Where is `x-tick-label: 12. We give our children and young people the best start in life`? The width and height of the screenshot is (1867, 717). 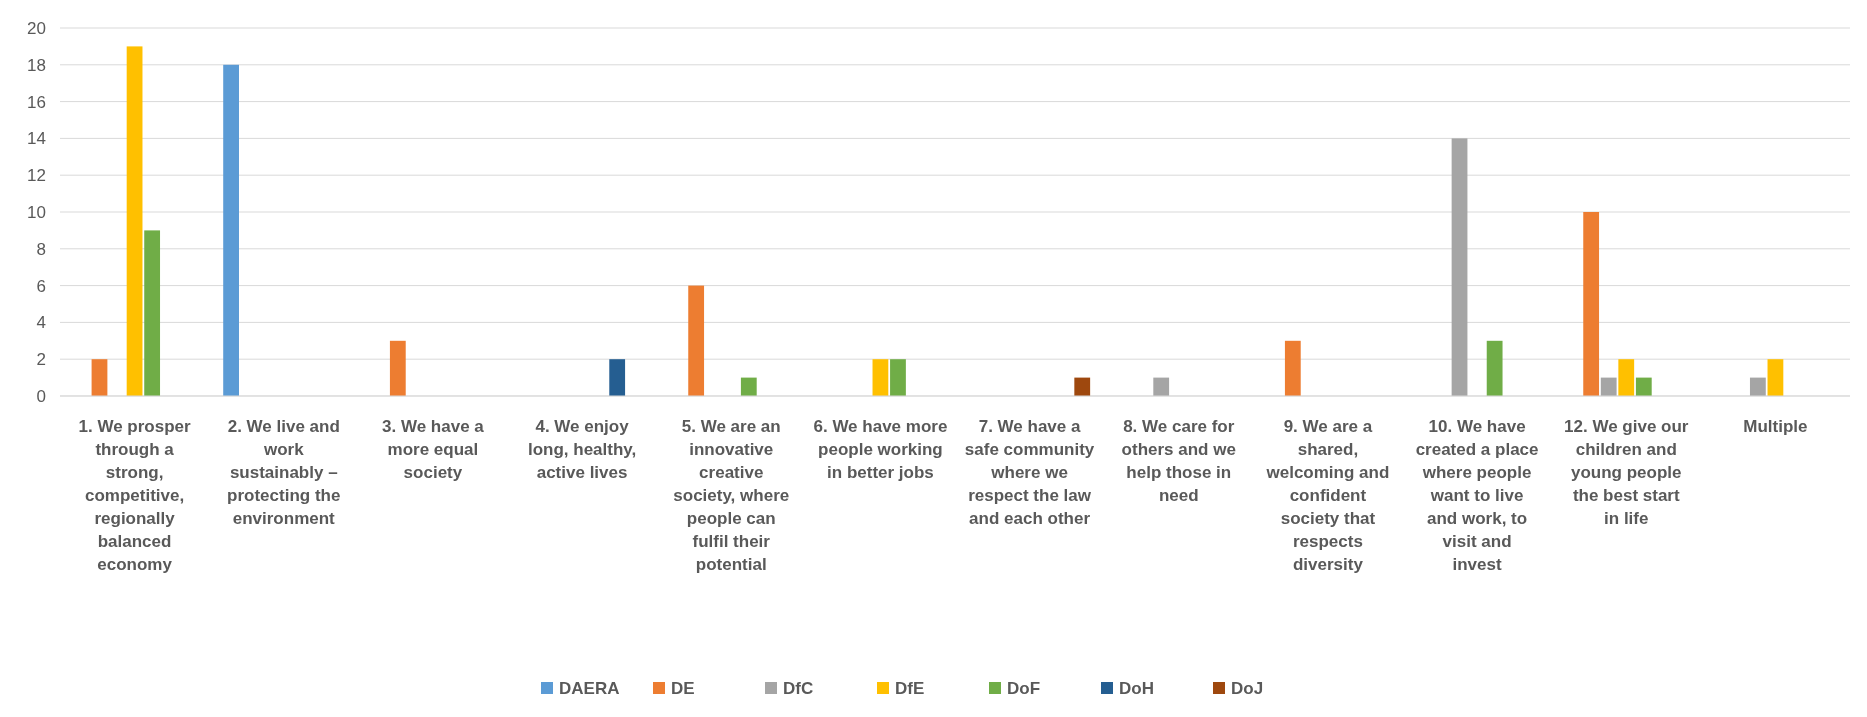 x-tick-label: 12. We give our children and young people the best start in life is located at coordinates (1626, 472).